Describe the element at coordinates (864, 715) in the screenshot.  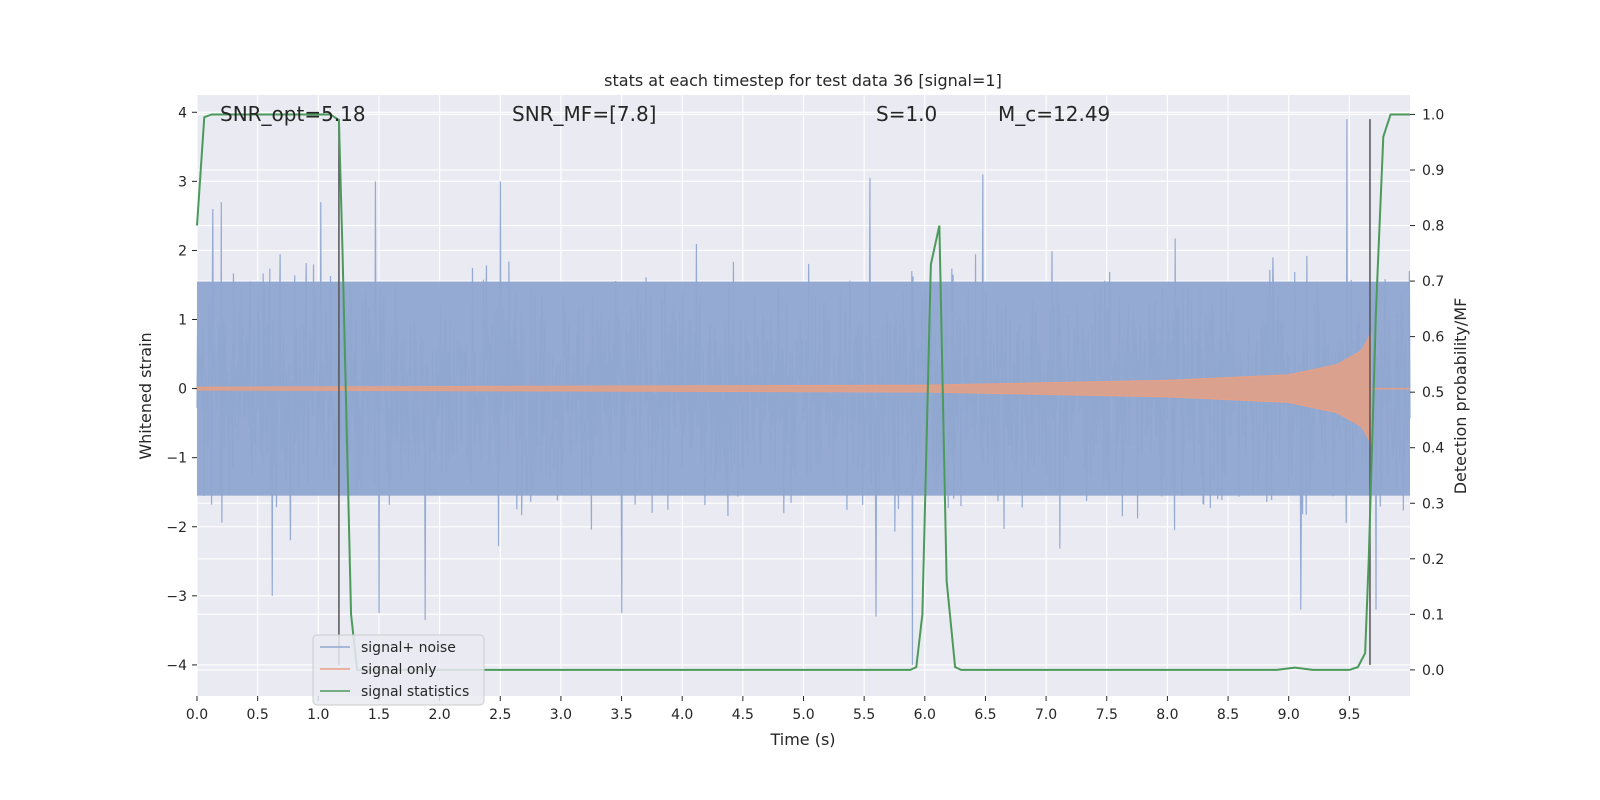
I see `x-tick-label: 5.5` at that location.